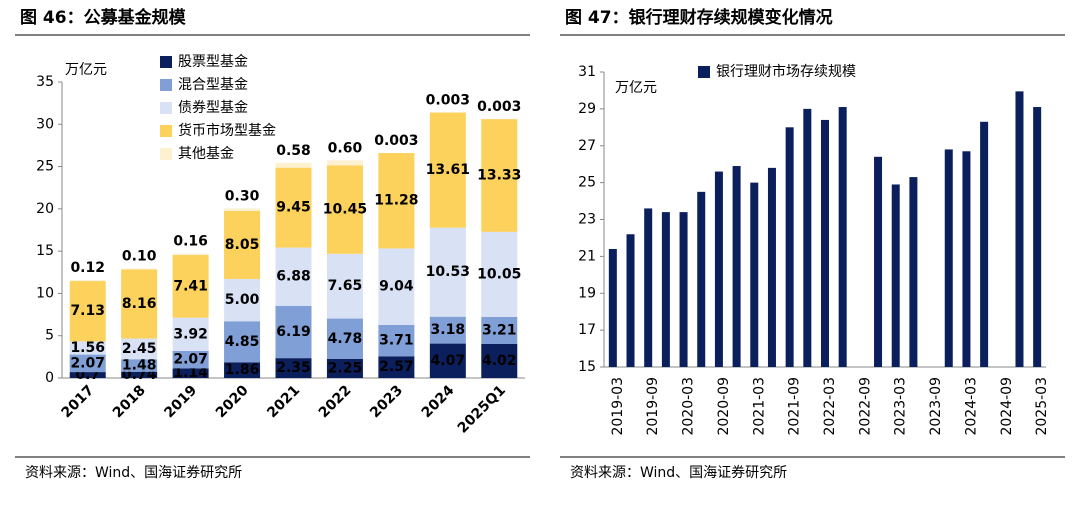 Image resolution: width=1080 pixels, height=505 pixels. Describe the element at coordinates (213, 107) in the screenshot. I see `legend-label: 债券型基金` at that location.